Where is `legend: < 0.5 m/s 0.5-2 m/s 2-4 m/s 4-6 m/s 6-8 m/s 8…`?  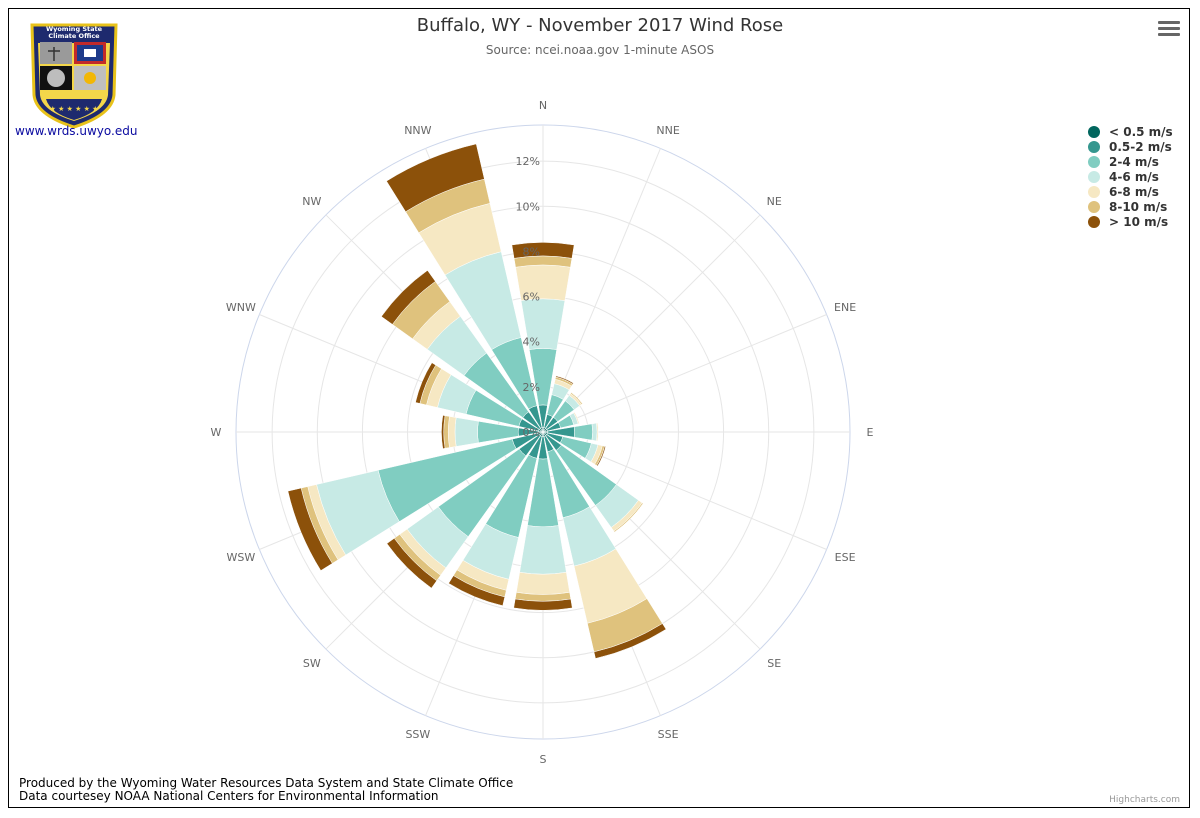
legend: < 0.5 m/s 0.5-2 m/s 2-4 m/s 4-6 m/s 6-8 m/s 8… is located at coordinates (1130, 176).